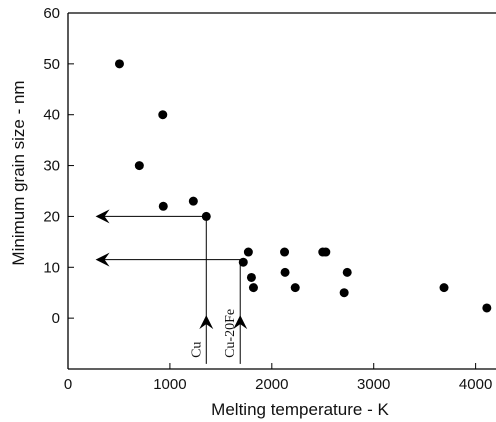  What do you see at coordinates (68, 384) in the screenshot?
I see `x-tick-label: 0` at bounding box center [68, 384].